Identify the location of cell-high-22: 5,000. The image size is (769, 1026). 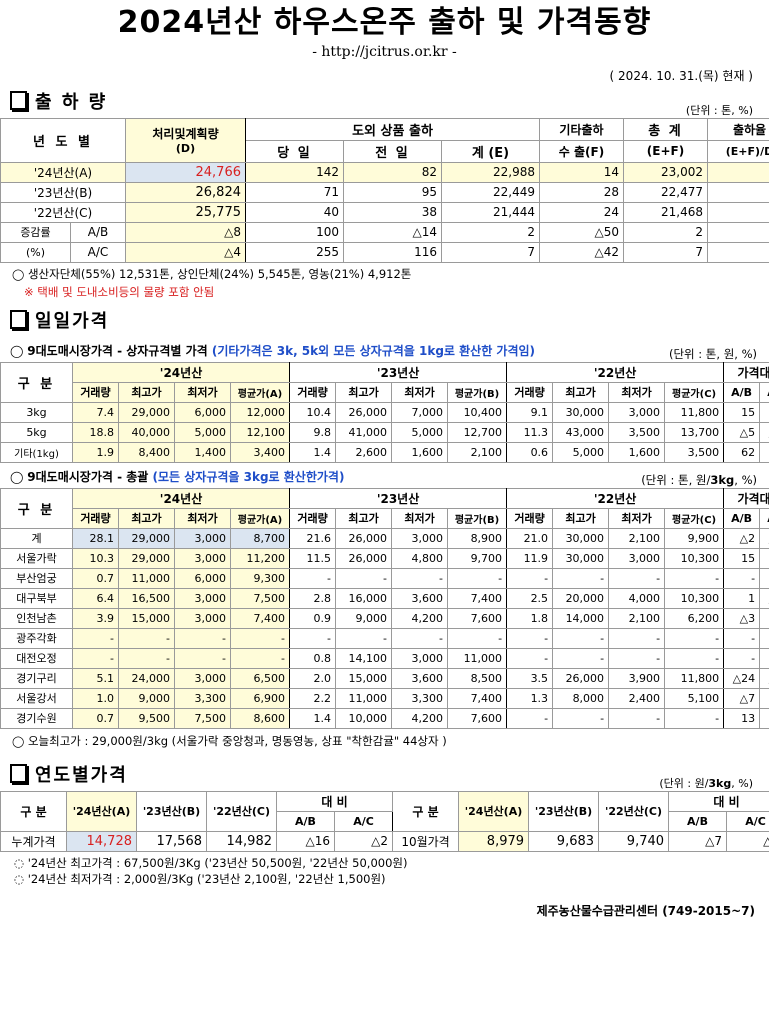
(581, 452).